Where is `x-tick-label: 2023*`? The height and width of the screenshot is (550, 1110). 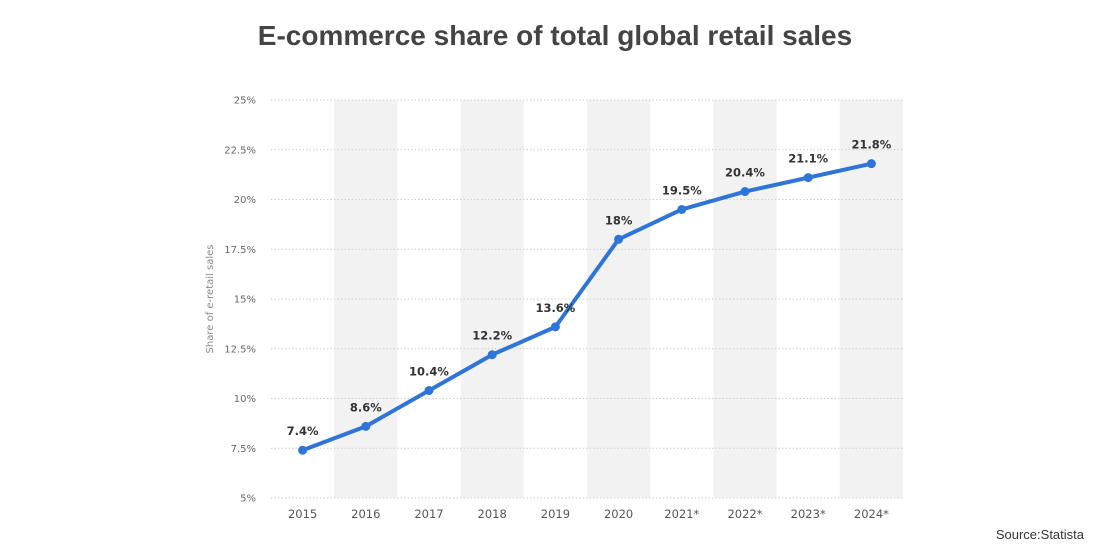 x-tick-label: 2023* is located at coordinates (808, 514).